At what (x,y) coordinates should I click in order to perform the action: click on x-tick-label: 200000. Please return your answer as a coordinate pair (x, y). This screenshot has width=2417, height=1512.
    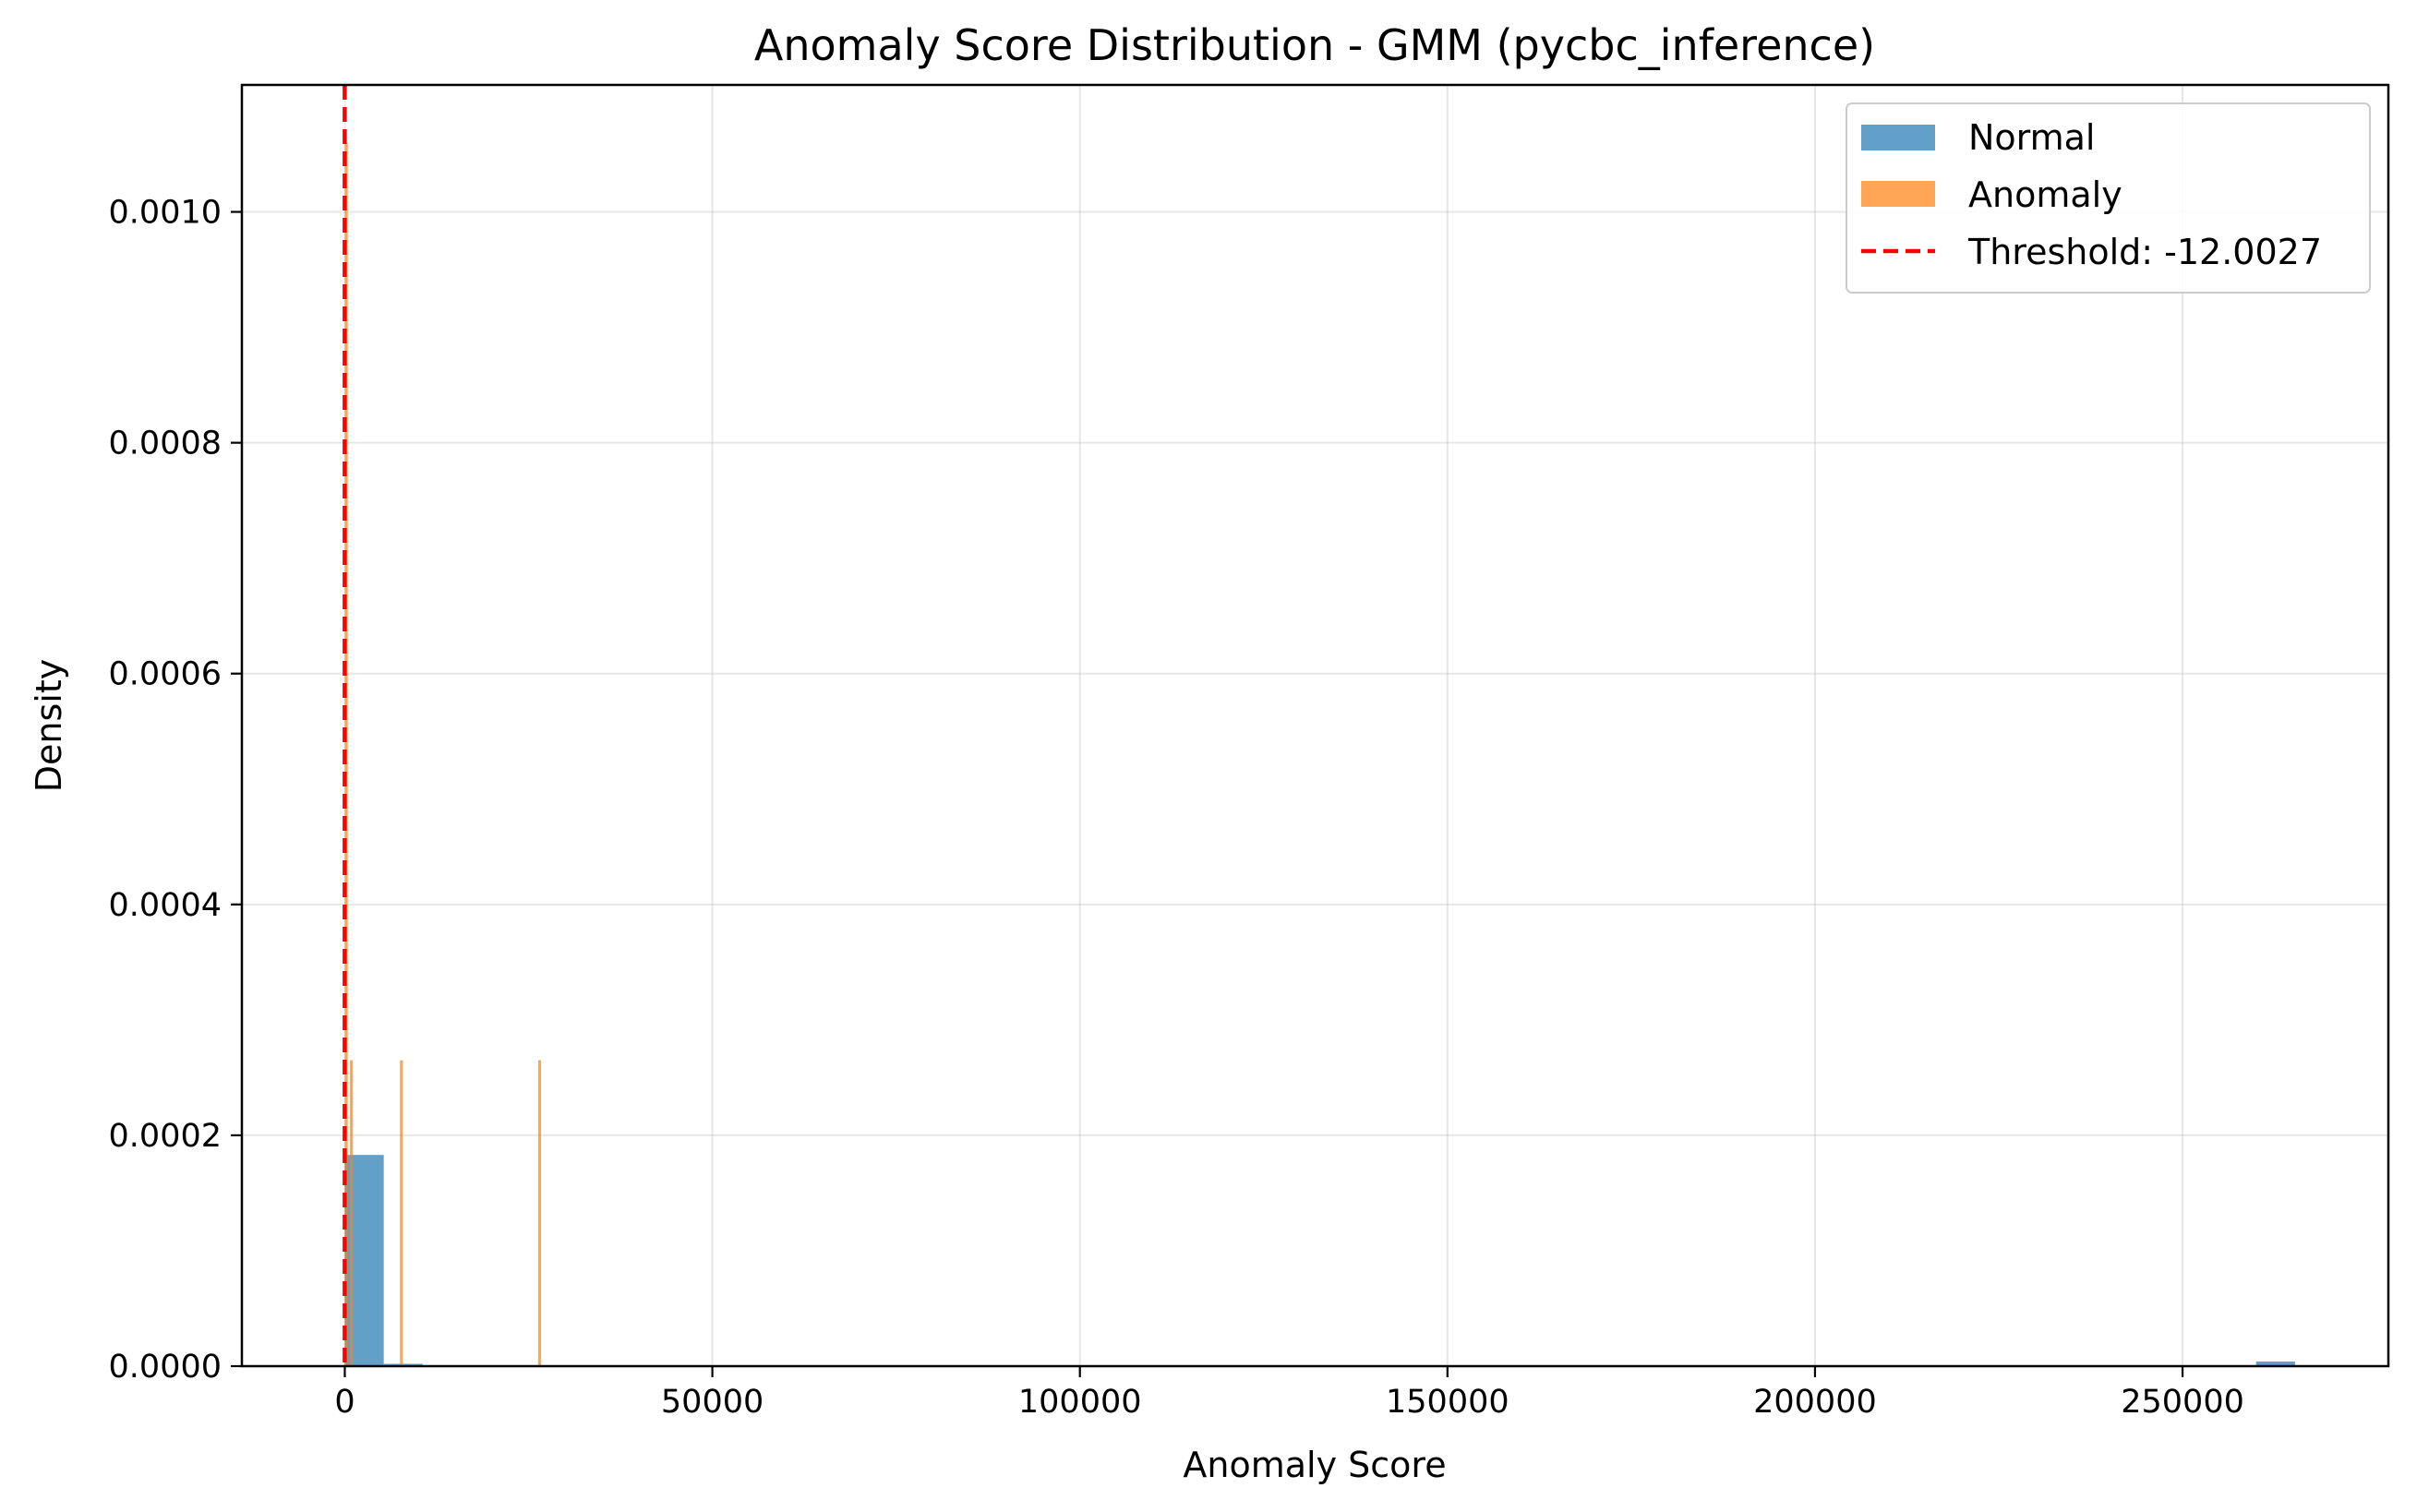
    Looking at the image, I should click on (1815, 1402).